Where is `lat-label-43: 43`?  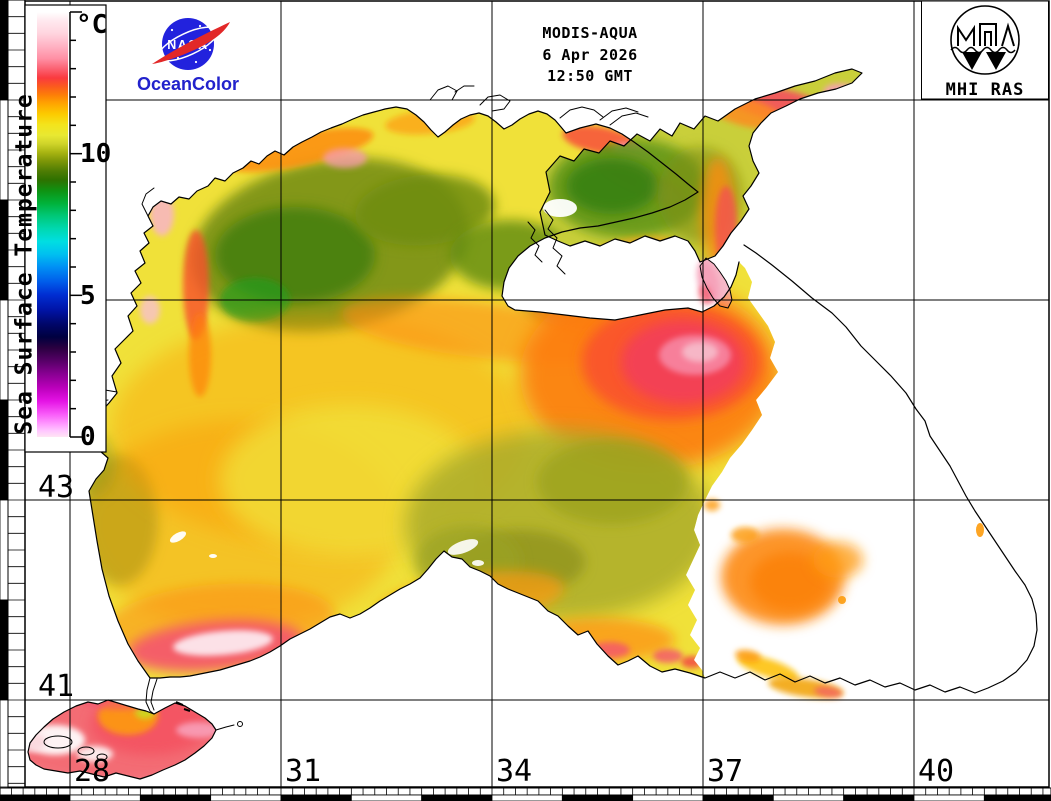 lat-label-43: 43 is located at coordinates (56, 487).